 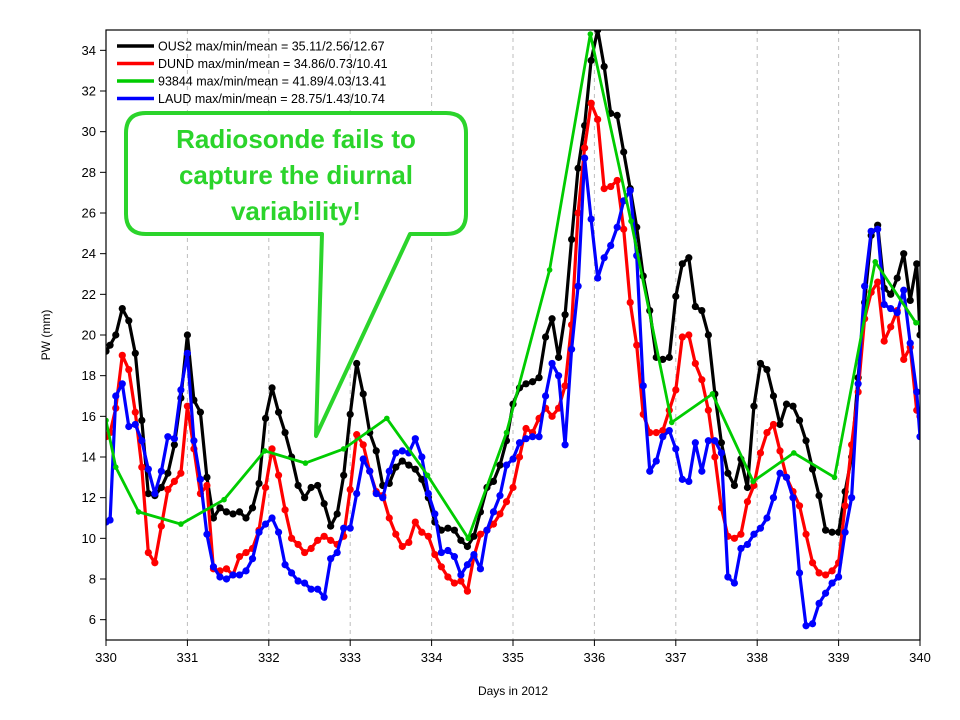 I want to click on y-tick-label: 18, so click(x=89, y=375).